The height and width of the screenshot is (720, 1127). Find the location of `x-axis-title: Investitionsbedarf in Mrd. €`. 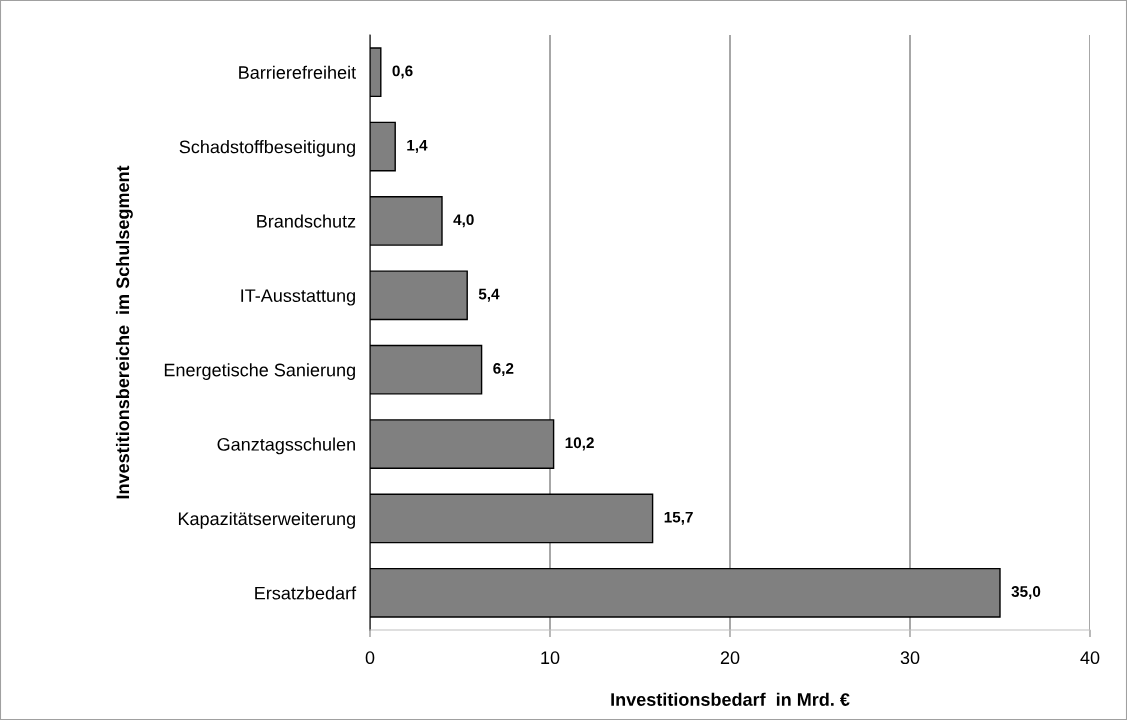

x-axis-title: Investitionsbedarf in Mrd. € is located at coordinates (730, 699).